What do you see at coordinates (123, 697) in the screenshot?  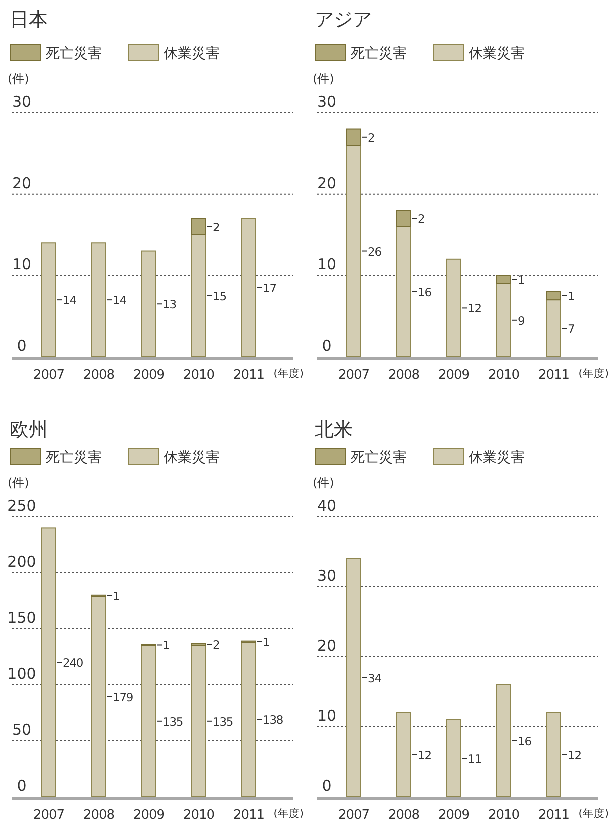 I see `data-label: 179` at bounding box center [123, 697].